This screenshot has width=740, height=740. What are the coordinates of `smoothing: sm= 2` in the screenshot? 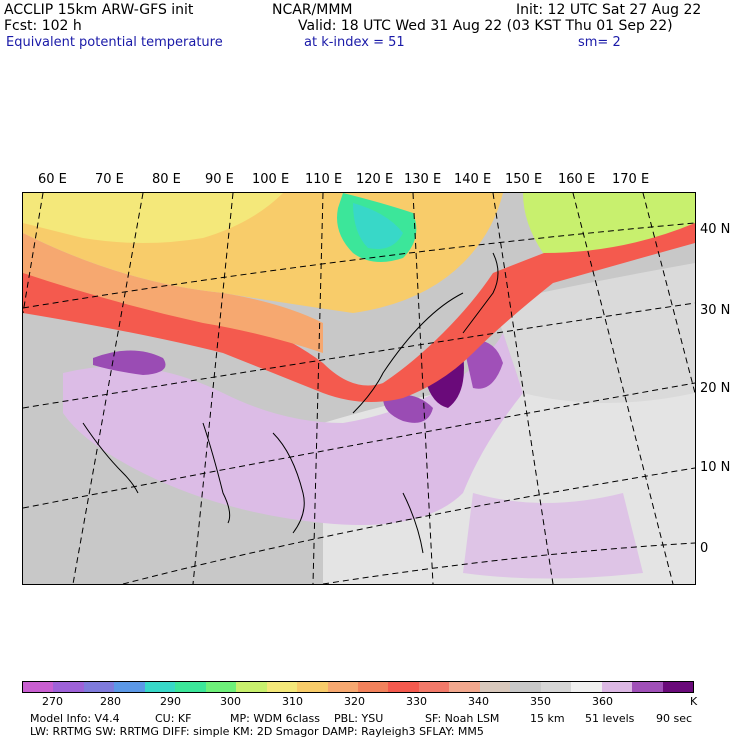 It's located at (599, 42).